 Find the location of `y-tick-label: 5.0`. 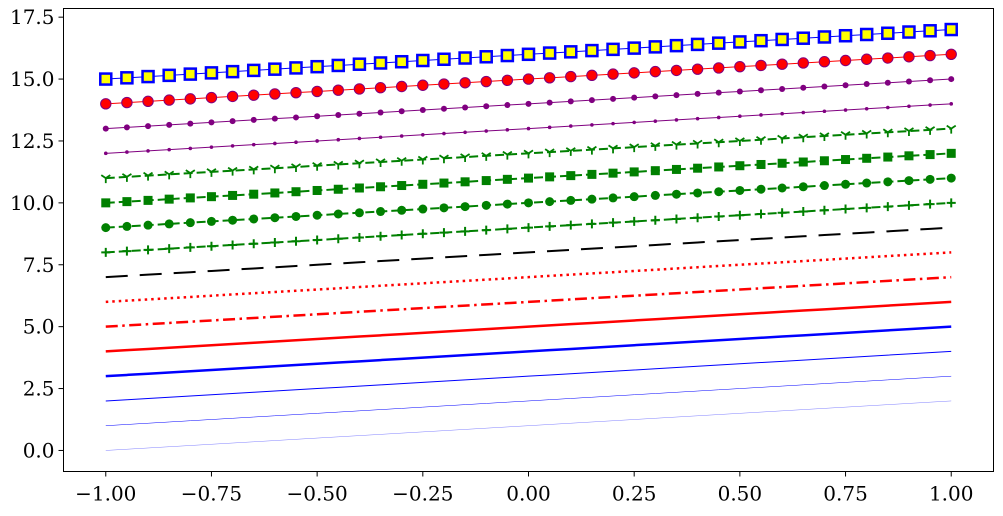

y-tick-label: 5.0 is located at coordinates (39, 327).